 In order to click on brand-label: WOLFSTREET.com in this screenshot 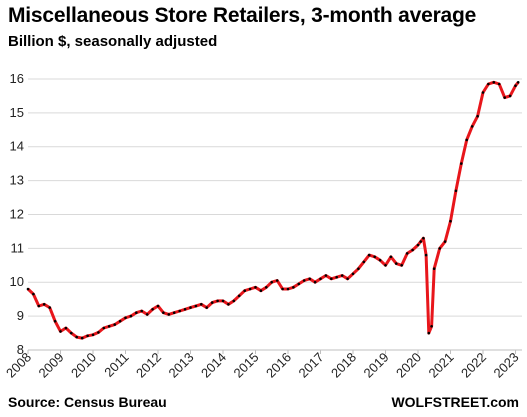, I will do `click(455, 402)`.